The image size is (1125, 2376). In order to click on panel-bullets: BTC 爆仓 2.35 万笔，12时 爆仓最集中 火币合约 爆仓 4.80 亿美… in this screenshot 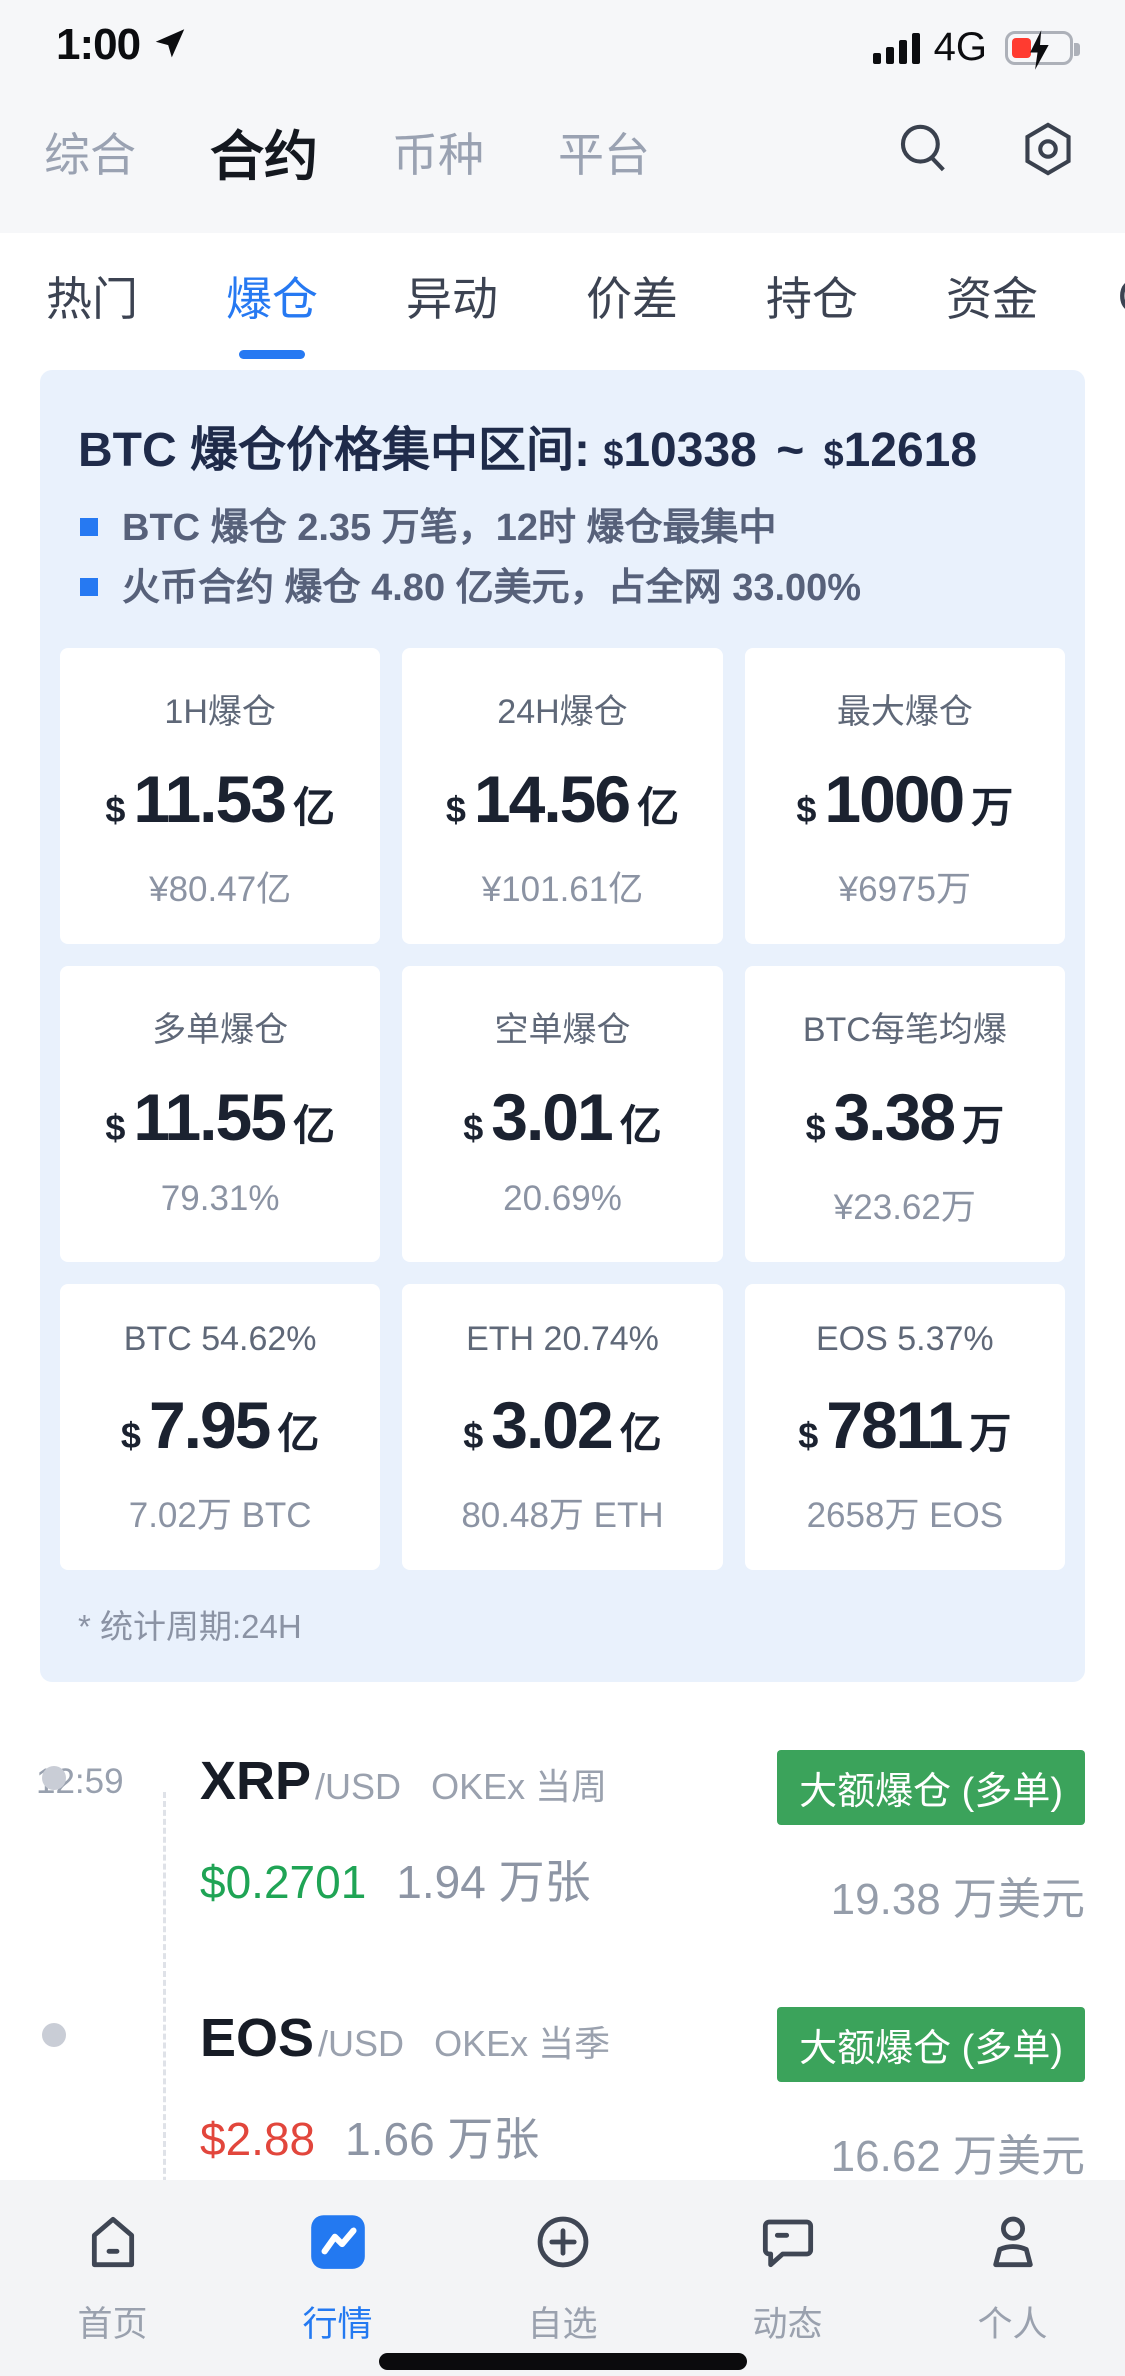, I will do `click(562, 558)`.